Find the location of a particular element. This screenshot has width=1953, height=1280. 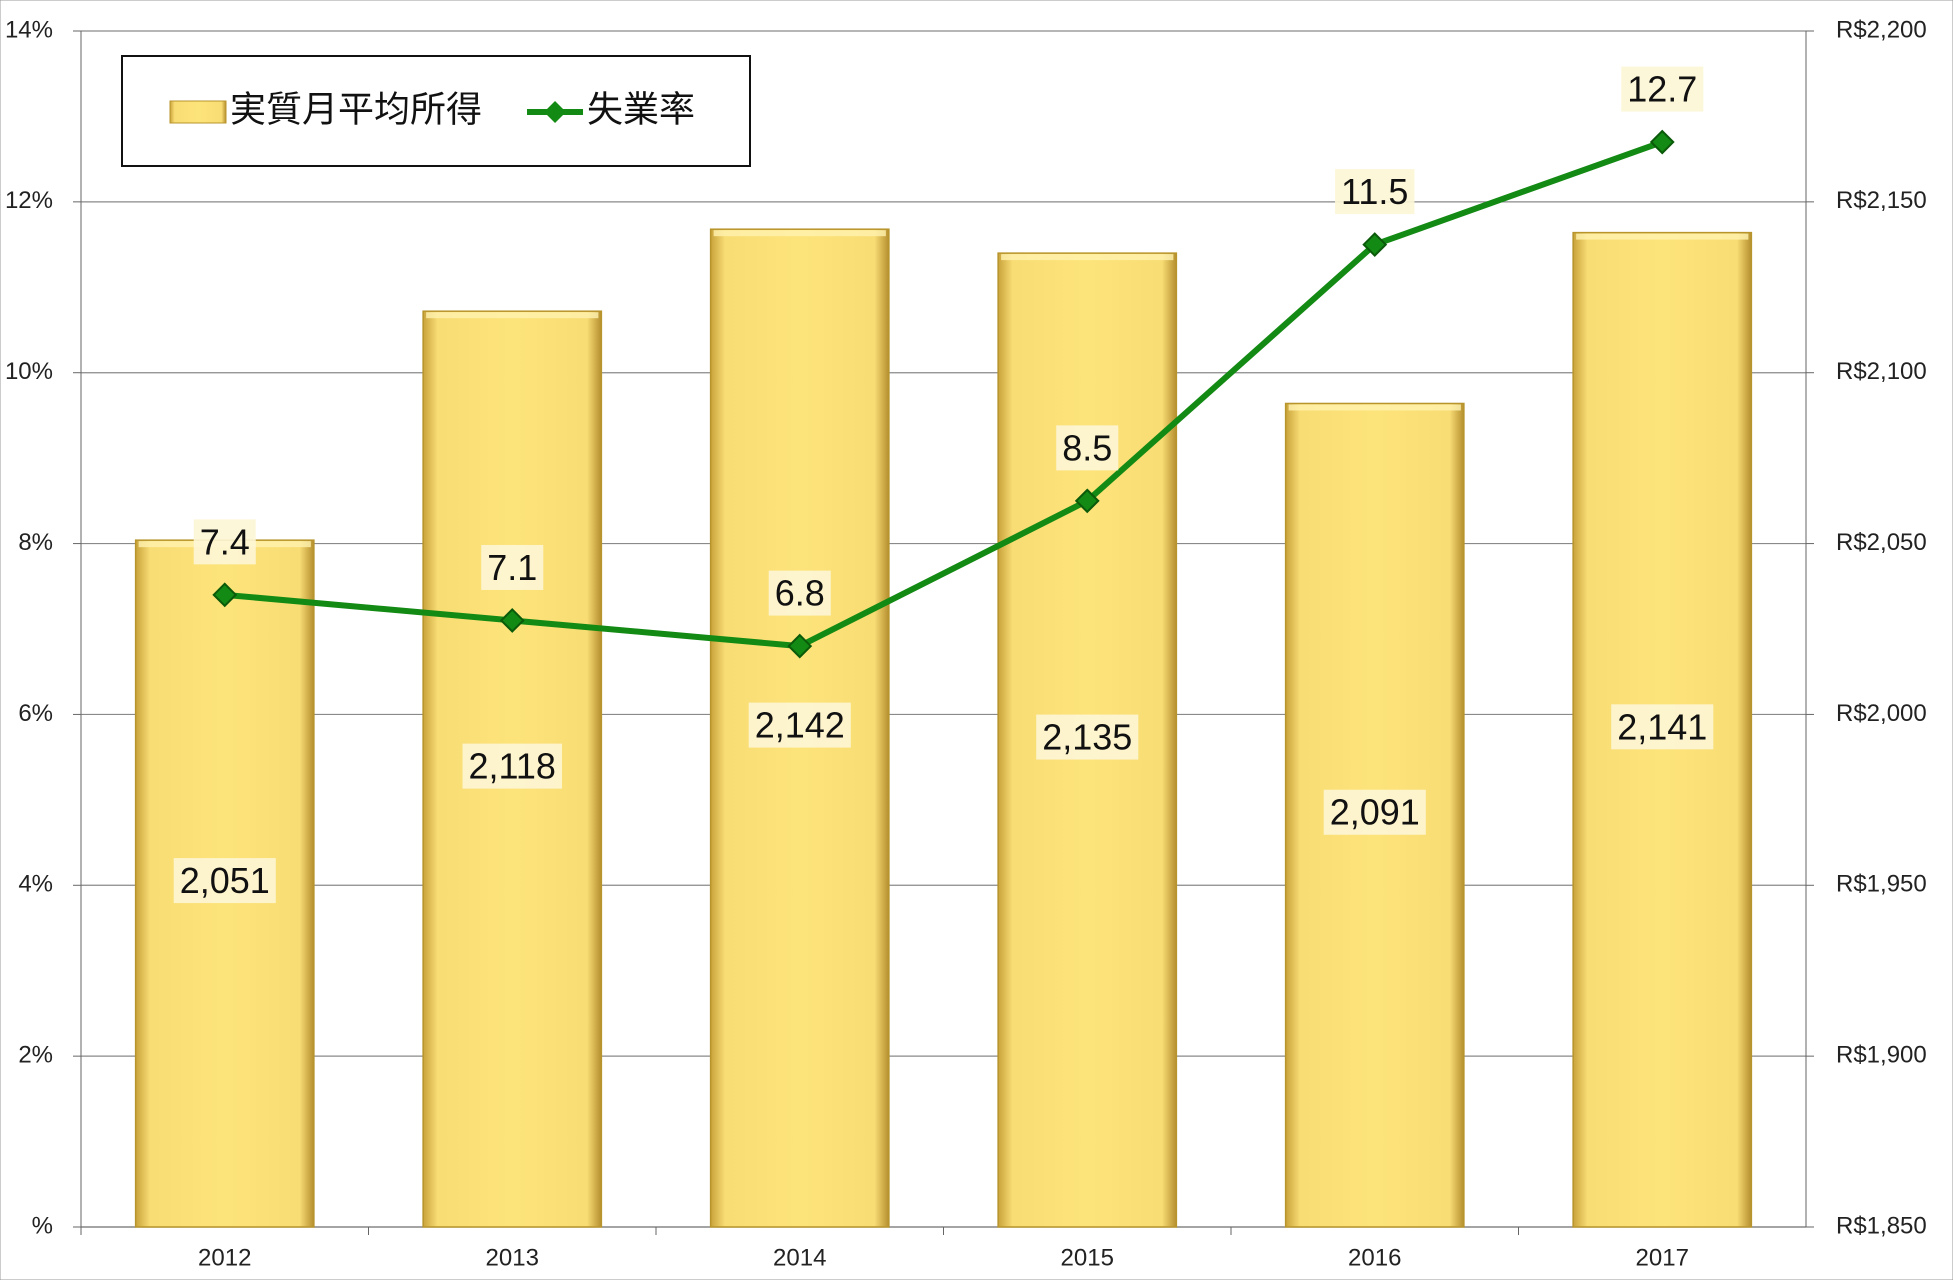

x-tick-label: 2017 is located at coordinates (1662, 1257).